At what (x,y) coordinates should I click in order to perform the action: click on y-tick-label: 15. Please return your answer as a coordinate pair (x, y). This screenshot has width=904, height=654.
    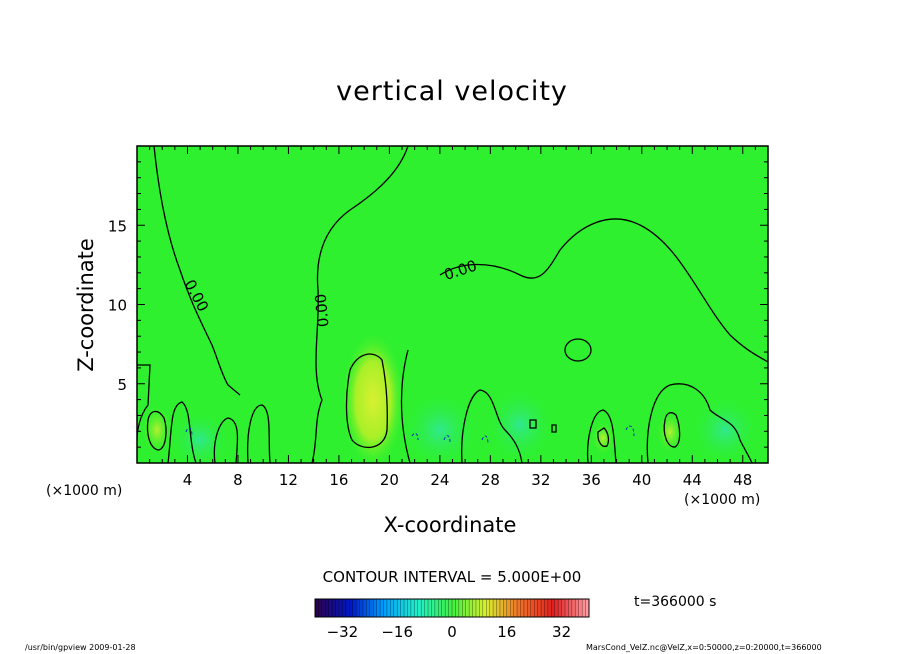
    Looking at the image, I should click on (117, 226).